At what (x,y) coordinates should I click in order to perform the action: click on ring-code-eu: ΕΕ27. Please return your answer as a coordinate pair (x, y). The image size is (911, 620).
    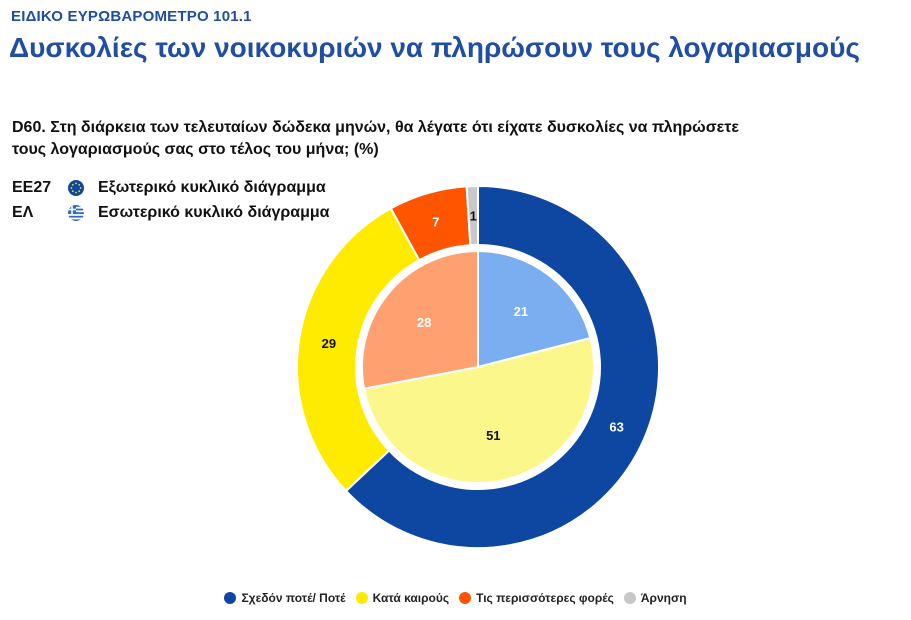
    Looking at the image, I should click on (32, 187).